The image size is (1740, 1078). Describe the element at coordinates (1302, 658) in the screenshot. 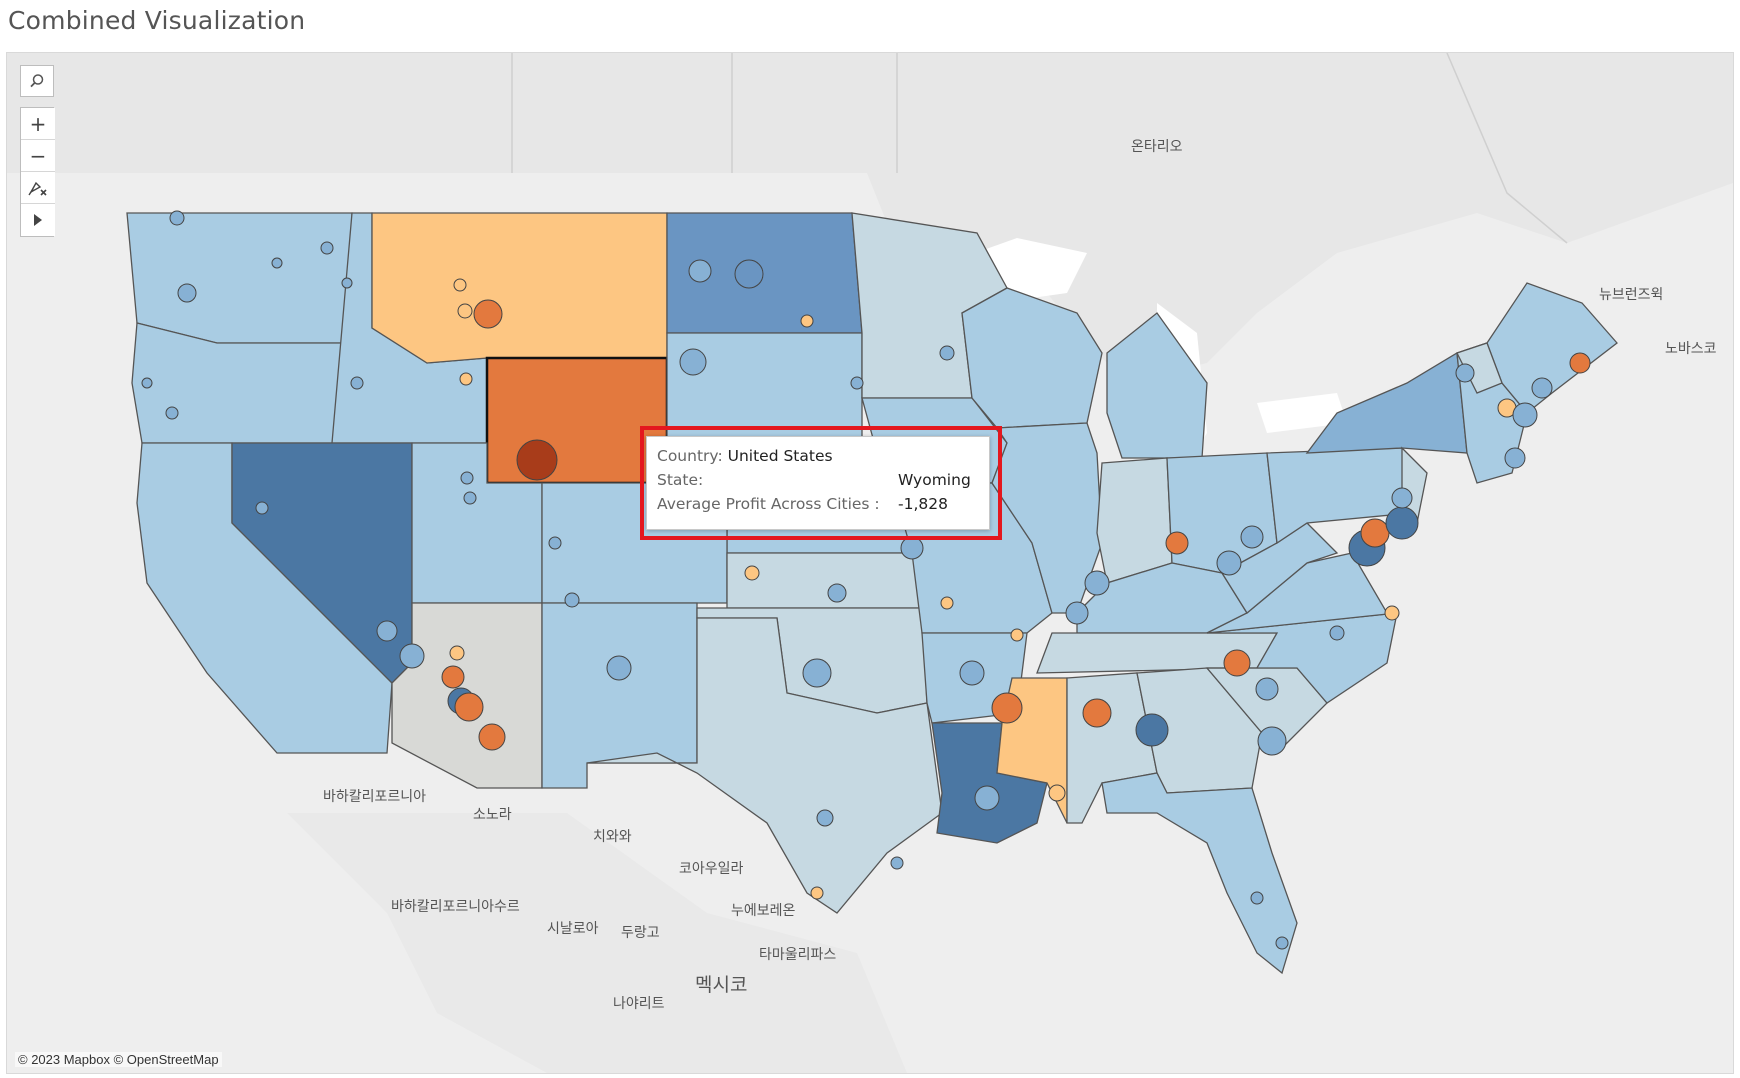

I see `state-north-carolina` at that location.